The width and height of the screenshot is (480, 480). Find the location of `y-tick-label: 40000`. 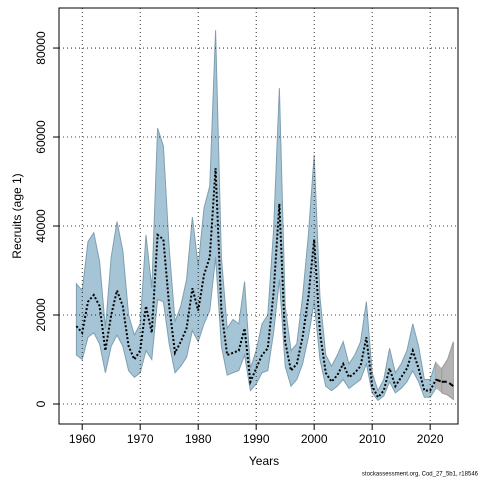

y-tick-label: 40000 is located at coordinates (41, 226).